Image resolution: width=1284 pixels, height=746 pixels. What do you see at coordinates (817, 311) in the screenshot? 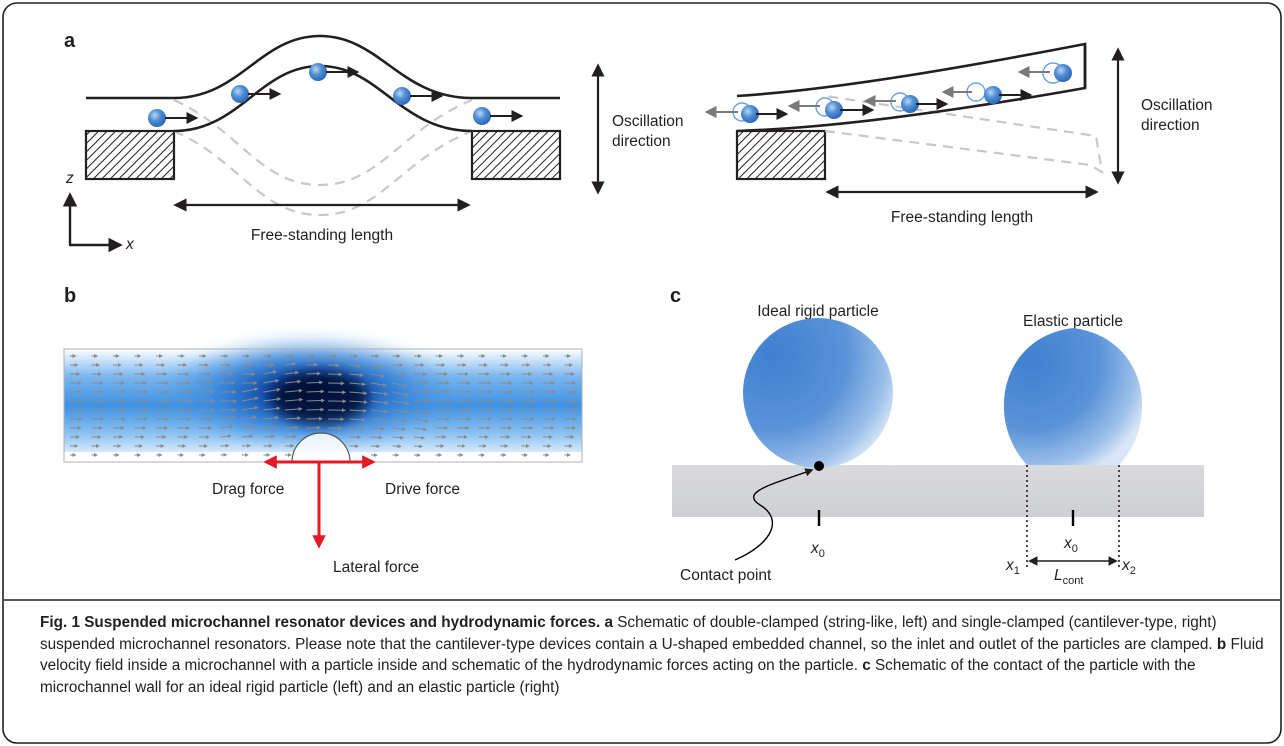
I see `rigid-particle-title: Ideal rigid particle` at bounding box center [817, 311].